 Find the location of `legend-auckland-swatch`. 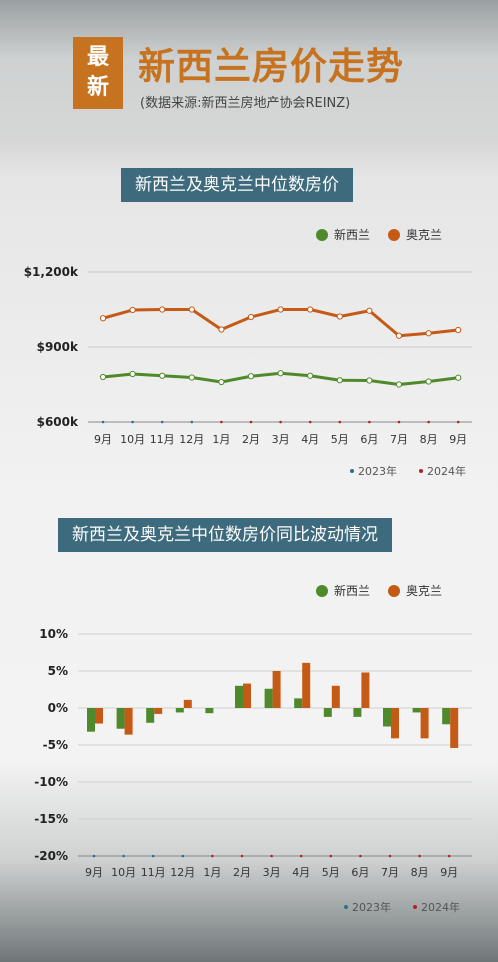

legend-auckland-swatch is located at coordinates (394, 234).